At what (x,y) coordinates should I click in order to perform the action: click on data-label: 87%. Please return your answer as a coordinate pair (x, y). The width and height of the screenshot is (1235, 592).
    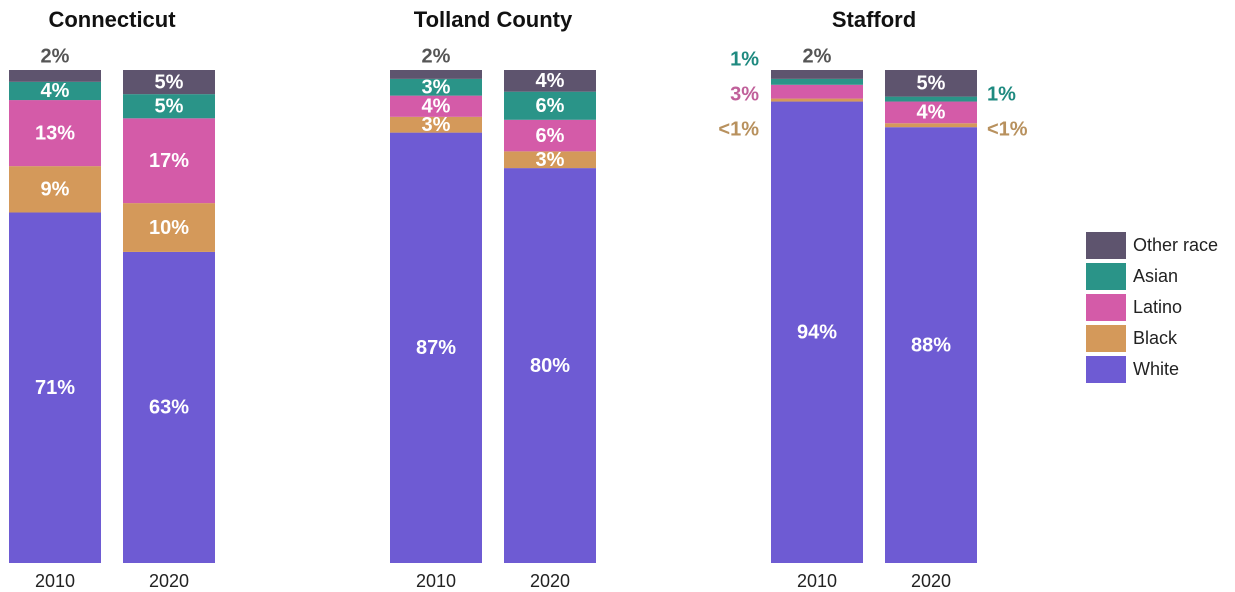
    Looking at the image, I should click on (436, 348).